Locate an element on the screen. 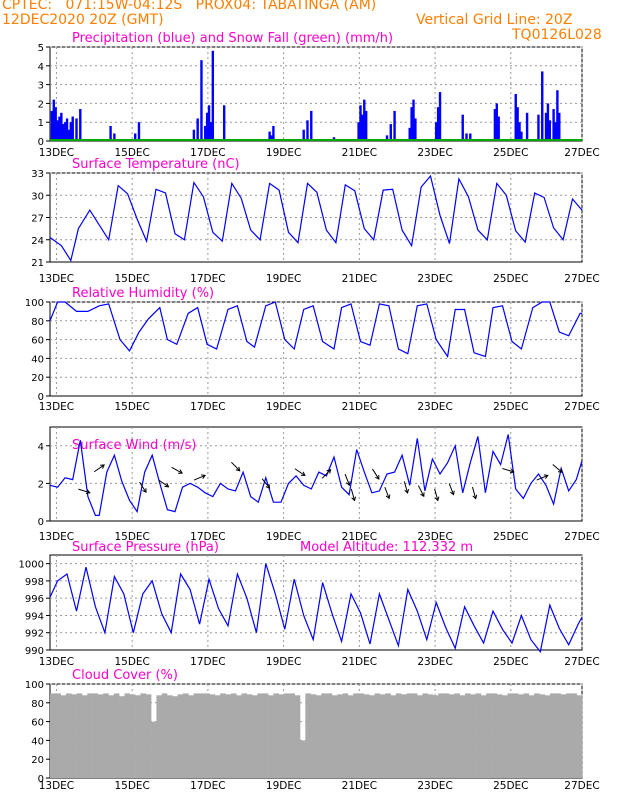 This screenshot has width=618, height=800. y-tick-label: 100 is located at coordinates (34, 303).